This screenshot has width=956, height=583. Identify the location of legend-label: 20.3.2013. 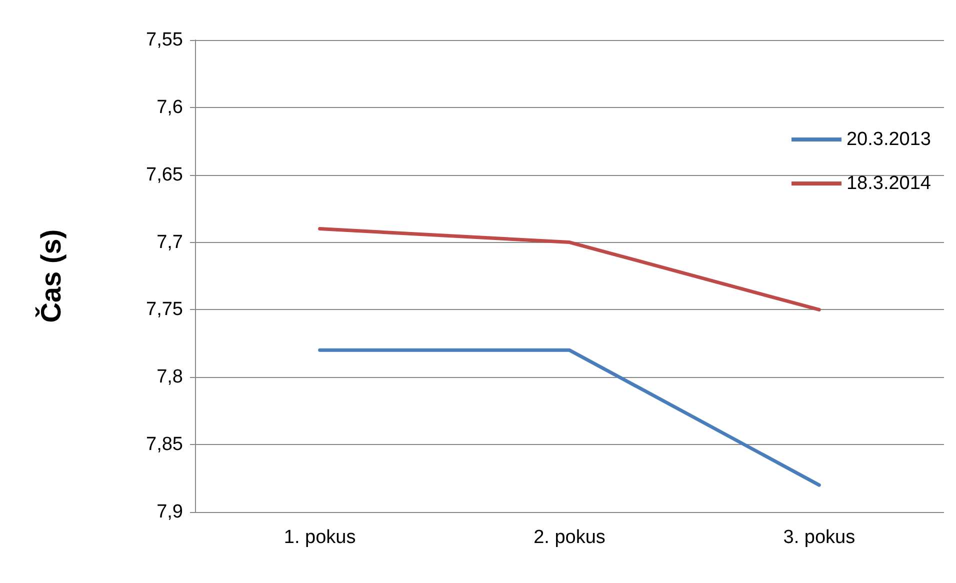
(889, 139).